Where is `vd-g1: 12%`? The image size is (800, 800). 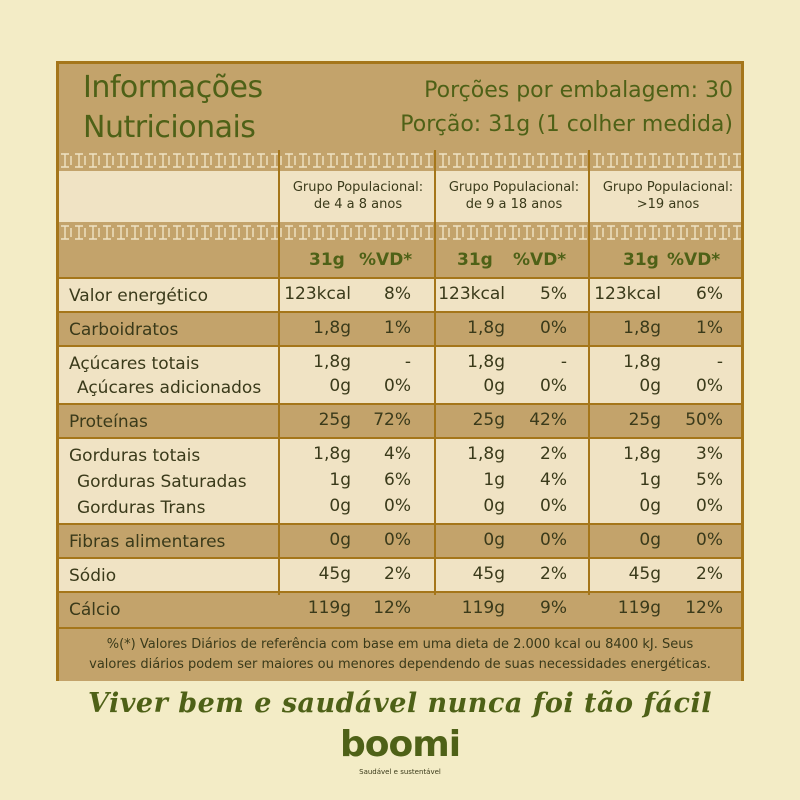 vd-g1: 12% is located at coordinates (392, 608).